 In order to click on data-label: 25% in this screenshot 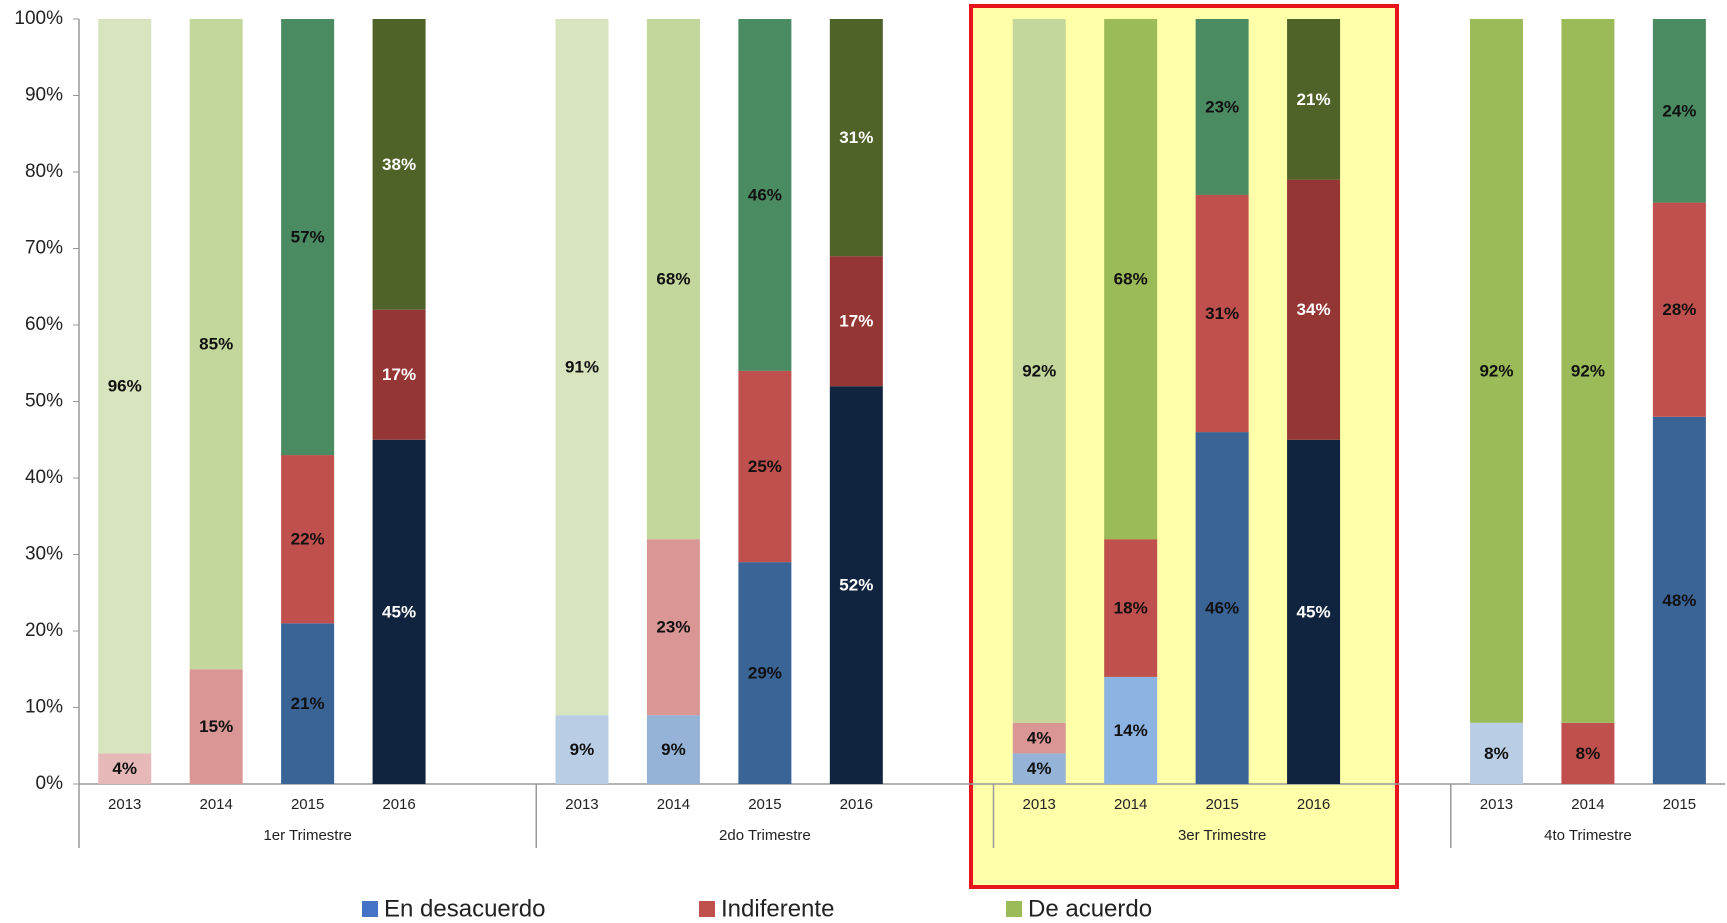, I will do `click(765, 466)`.